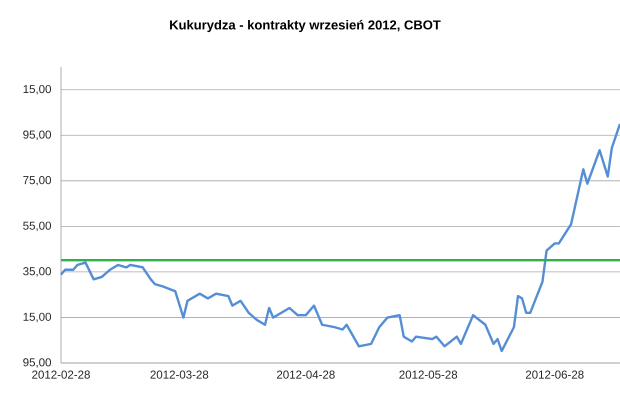 The width and height of the screenshot is (620, 413). Describe the element at coordinates (305, 26) in the screenshot. I see `chart-title: Kukurydza - kontrakty wrzesień 2012, CBOT` at that location.